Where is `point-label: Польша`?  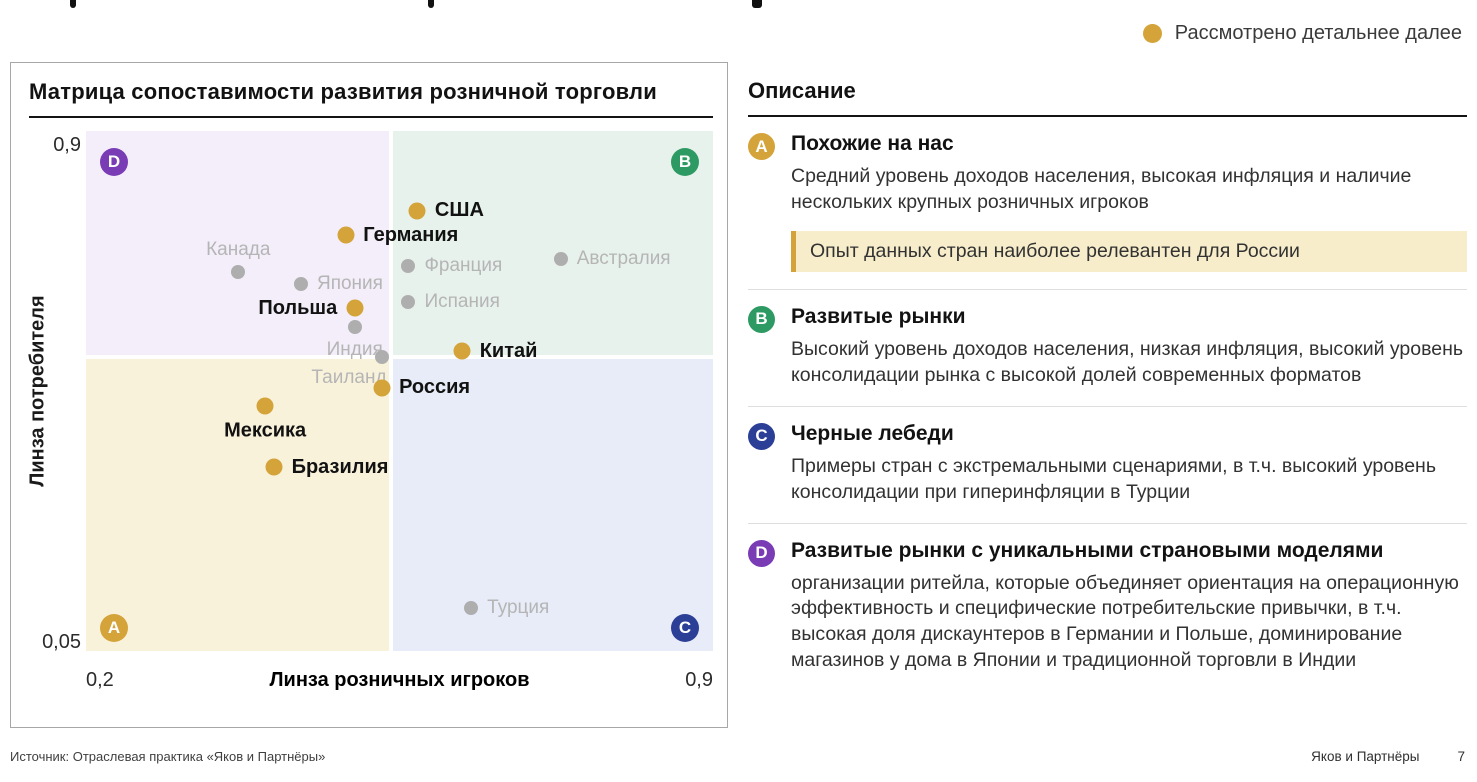 point-label: Польша is located at coordinates (298, 307).